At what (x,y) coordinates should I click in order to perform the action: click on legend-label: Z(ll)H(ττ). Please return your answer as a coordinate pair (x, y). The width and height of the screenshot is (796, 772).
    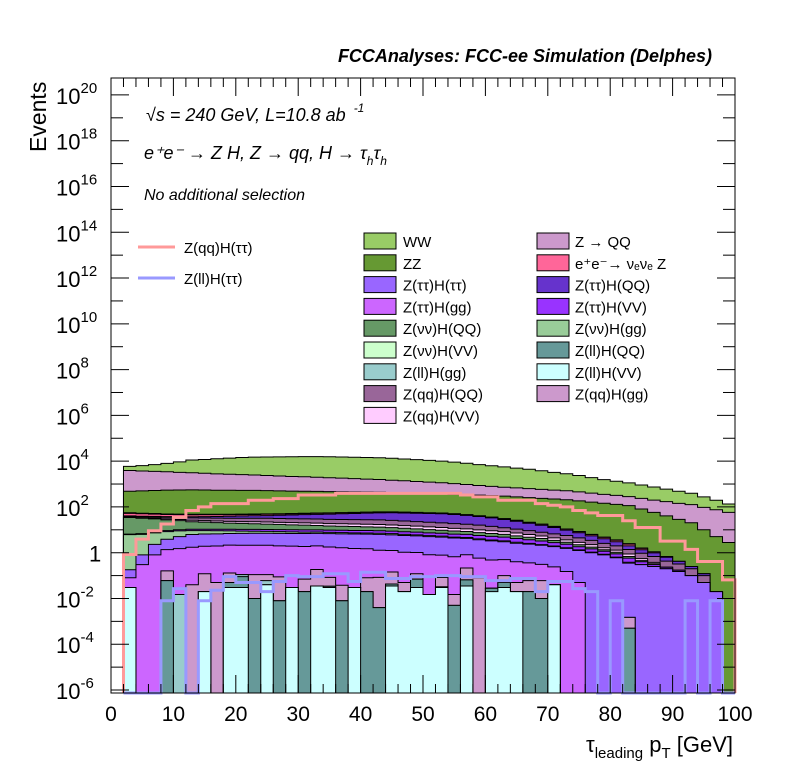
    Looking at the image, I should click on (213, 279).